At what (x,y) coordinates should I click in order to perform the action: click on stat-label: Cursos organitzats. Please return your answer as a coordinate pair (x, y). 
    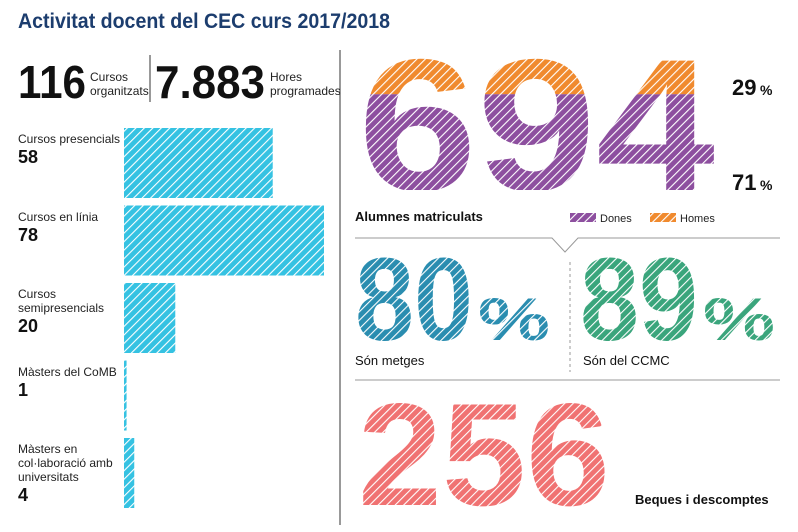
    Looking at the image, I should click on (119, 84).